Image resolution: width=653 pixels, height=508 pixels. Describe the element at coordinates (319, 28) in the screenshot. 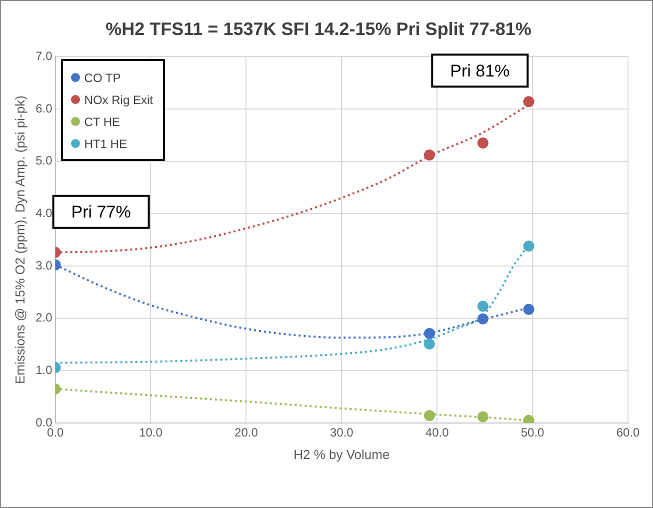

I see `chart-title: %H2 TFS11 = 1537K SFI 14.2-15% Pri Split 77-81%` at that location.